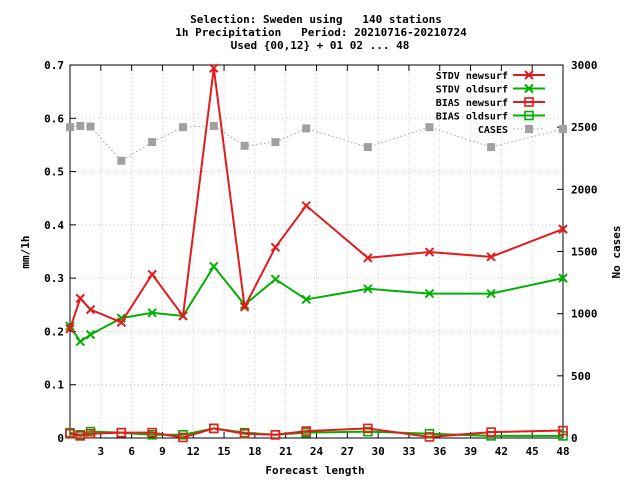  I want to click on x-tick-label: 33, so click(408, 451).